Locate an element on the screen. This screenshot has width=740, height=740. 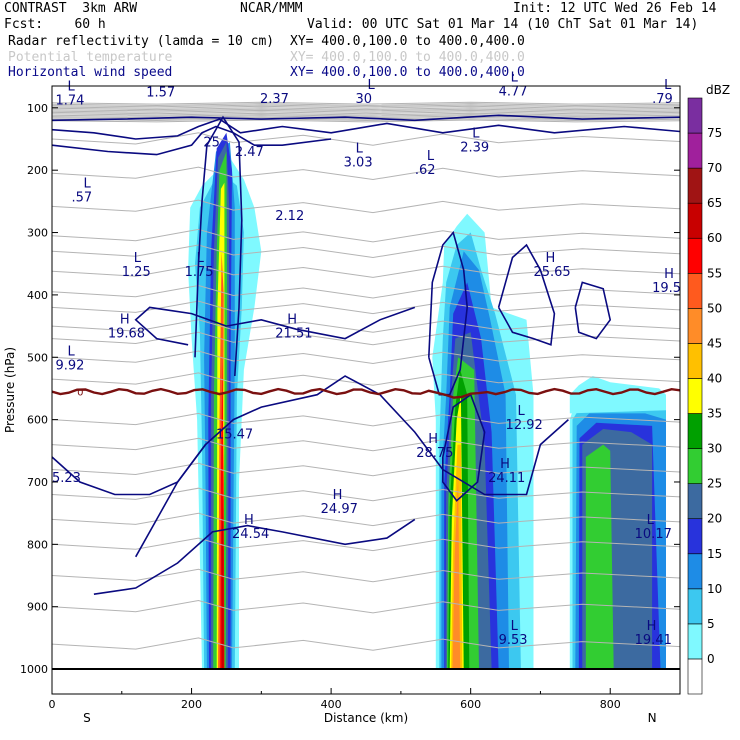
y-tick-label: 200 is located at coordinates (37, 170).